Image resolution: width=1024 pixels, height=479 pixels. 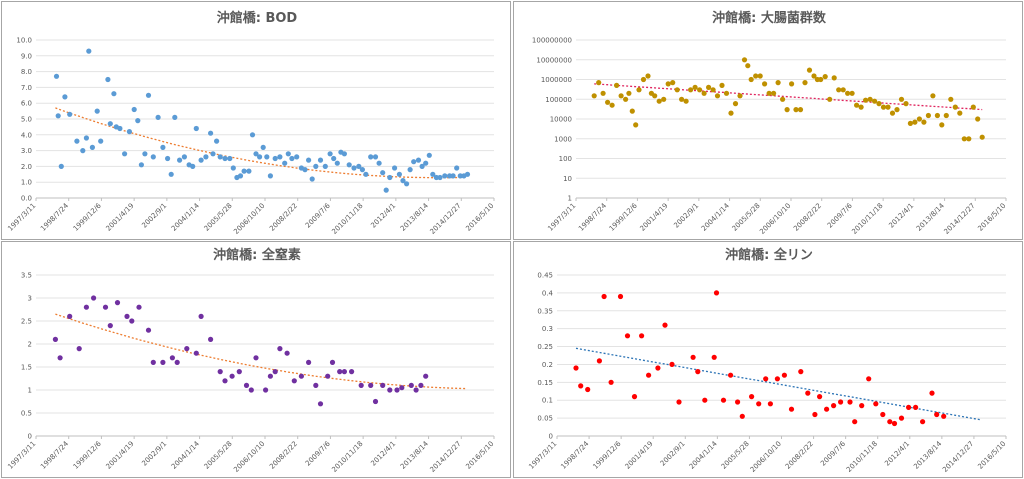 I want to click on y-tick-label: 0.4, so click(x=548, y=293).